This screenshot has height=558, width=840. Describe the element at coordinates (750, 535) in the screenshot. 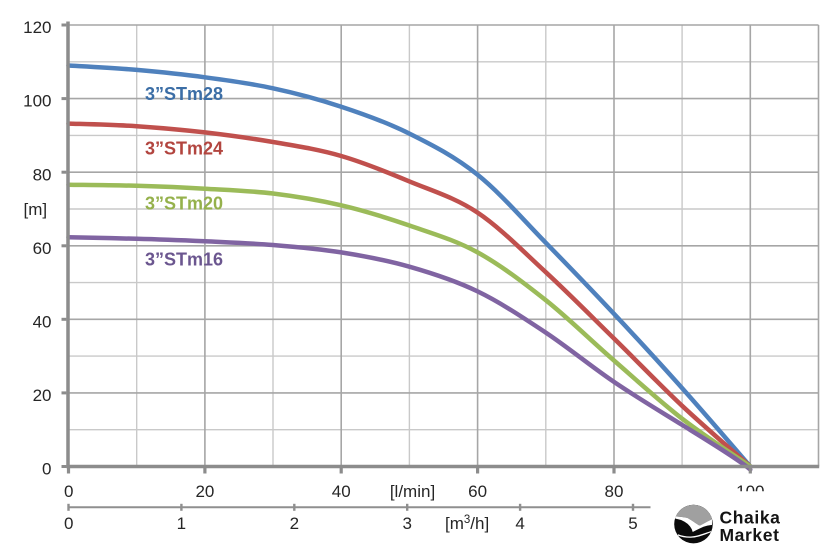

I see `svg-text: Market` at that location.